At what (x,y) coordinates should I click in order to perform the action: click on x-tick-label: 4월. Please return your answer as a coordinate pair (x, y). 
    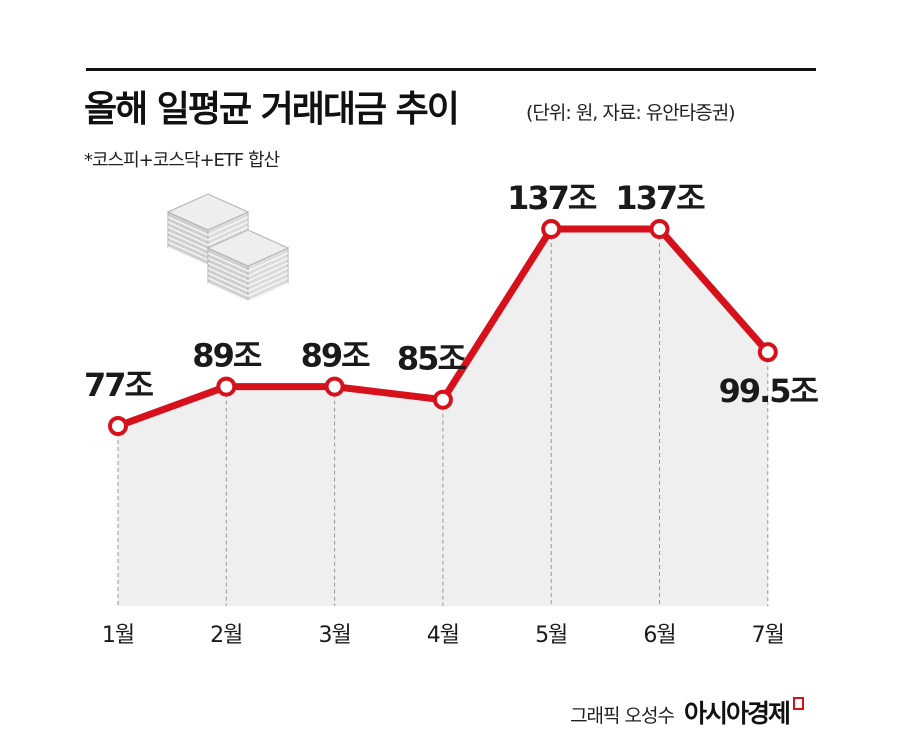
    Looking at the image, I should click on (443, 635).